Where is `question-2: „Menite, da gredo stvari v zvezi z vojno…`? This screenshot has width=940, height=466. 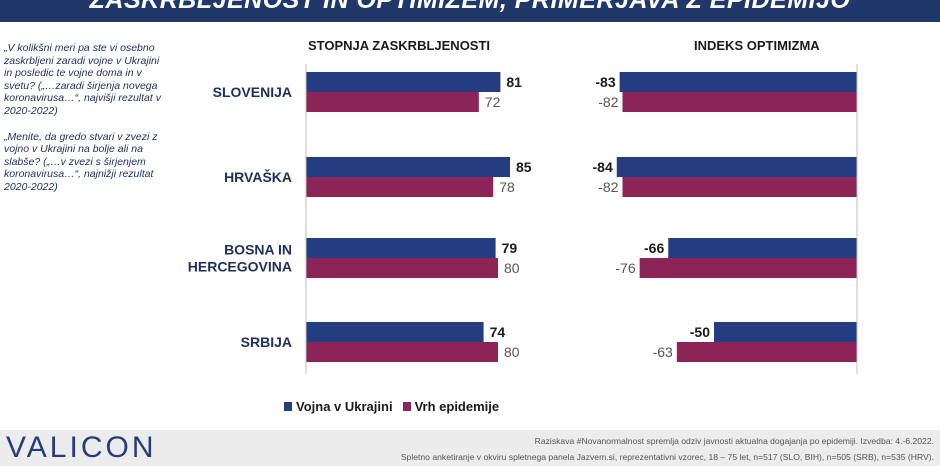 question-2: „Menite, da gredo stvari v zvezi z vojno… is located at coordinates (81, 161).